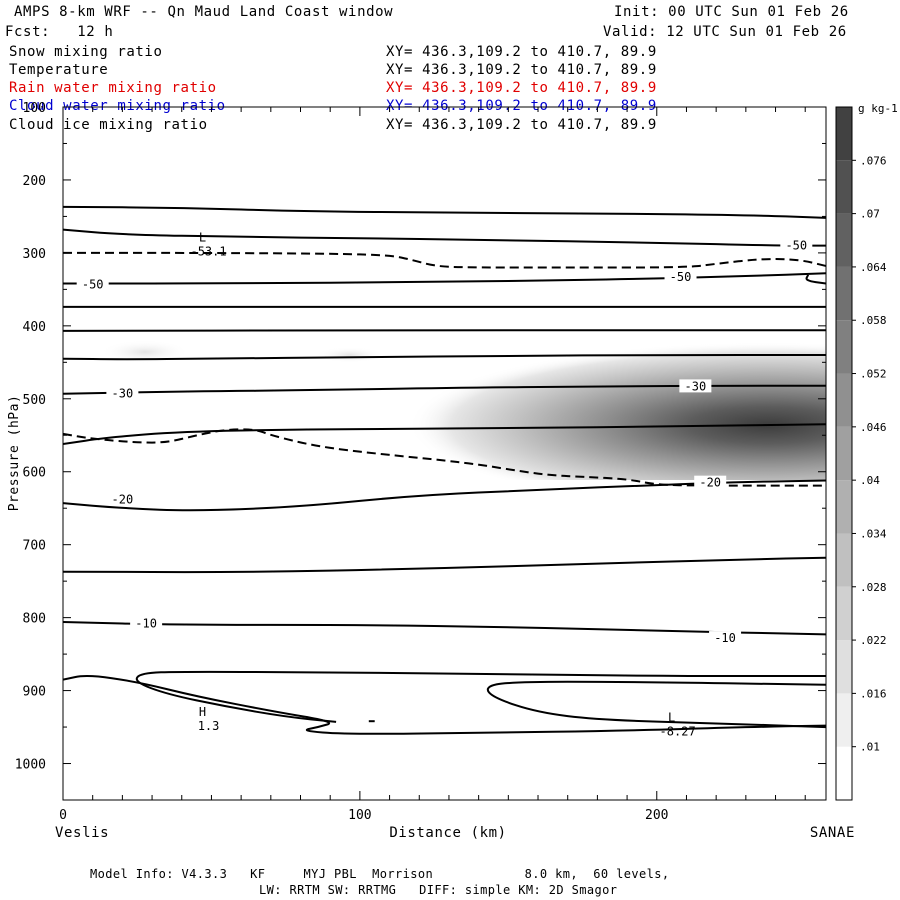  Describe the element at coordinates (521, 88) in the screenshot. I see `field-xy-rain: XY= 436.3,109.2 to 410.7, 89.9` at that location.